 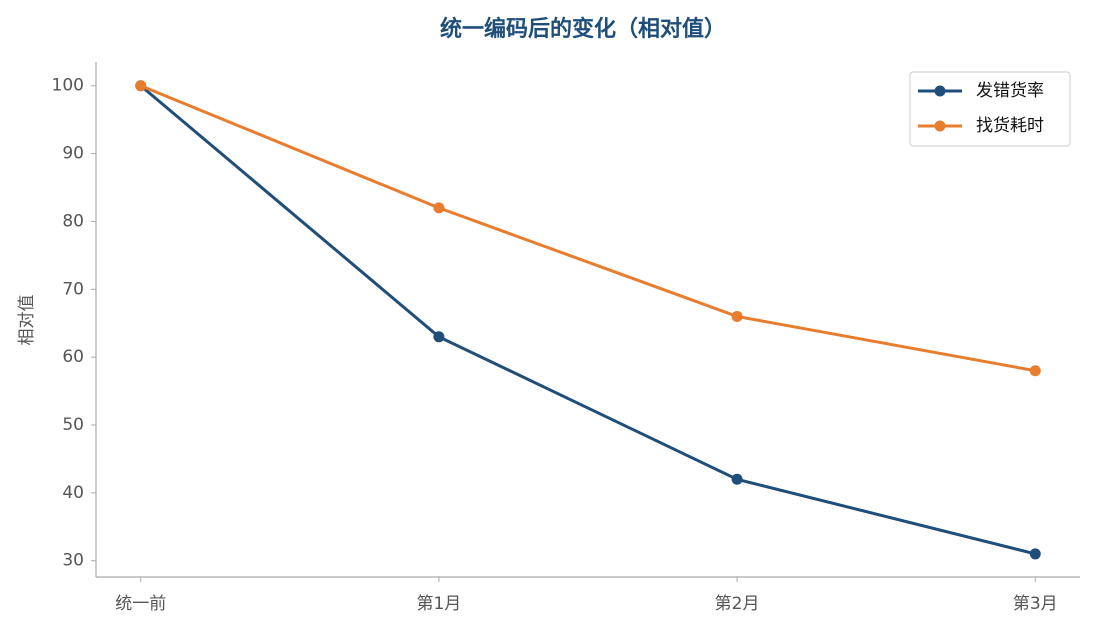 I want to click on y-tick-label: 40, so click(x=73, y=493).